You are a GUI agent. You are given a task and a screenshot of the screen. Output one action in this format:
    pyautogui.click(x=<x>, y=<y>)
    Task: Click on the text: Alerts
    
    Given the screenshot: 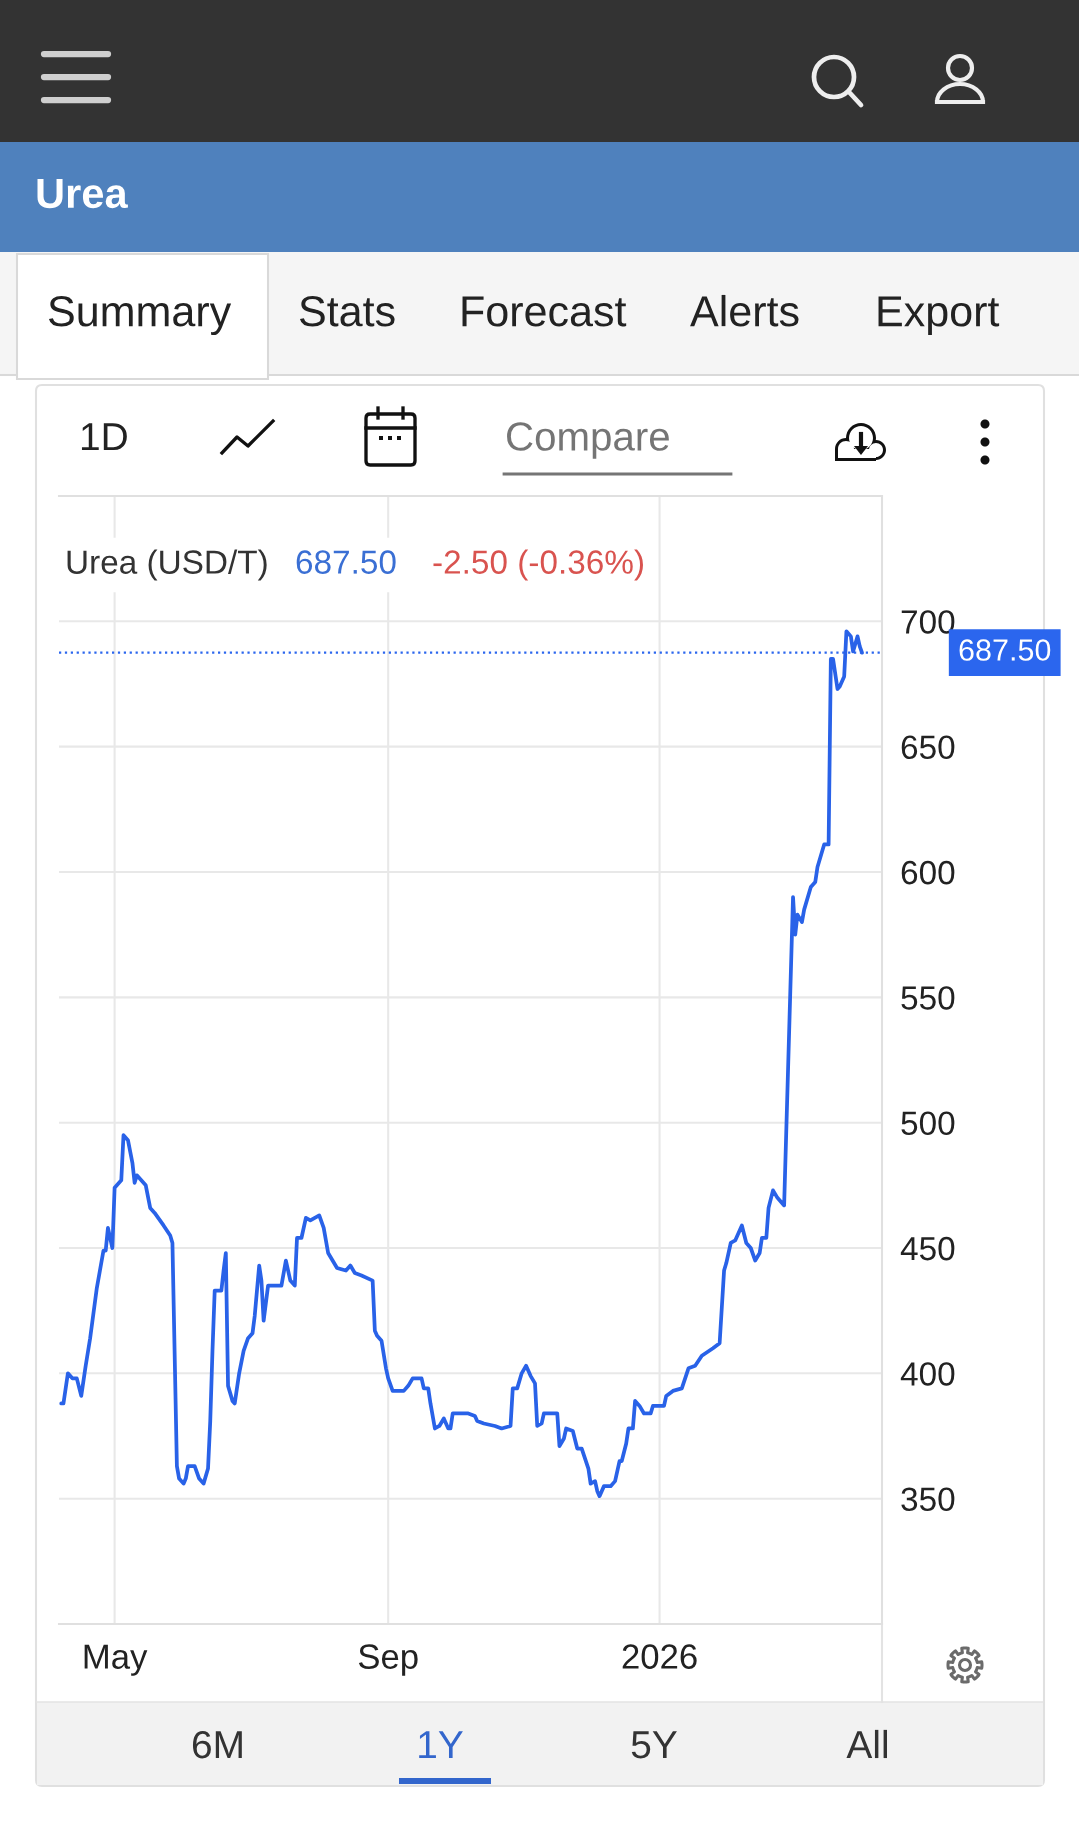 What is the action you would take?
    pyautogui.click(x=744, y=310)
    